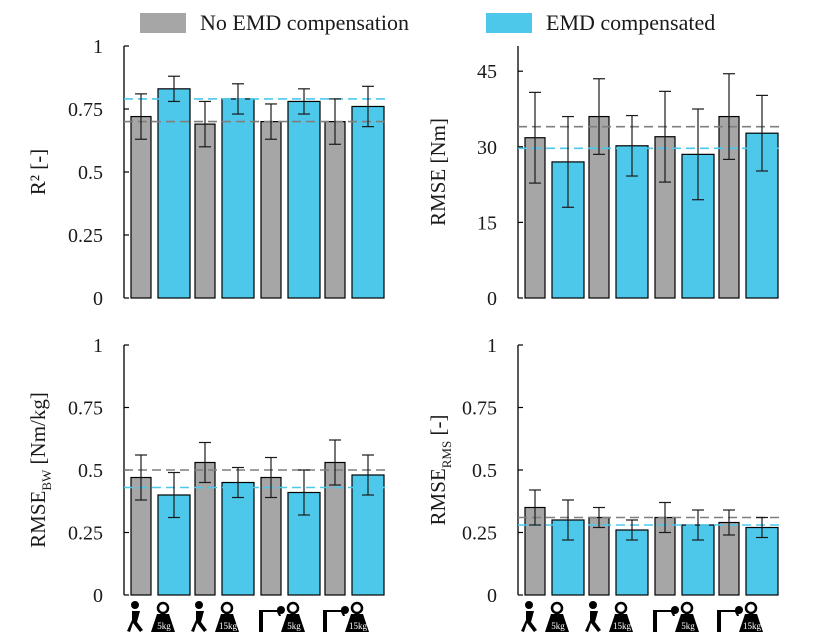  Describe the element at coordinates (274, 23) in the screenshot. I see `legend-item-no-emd: No EMD compensation` at that location.